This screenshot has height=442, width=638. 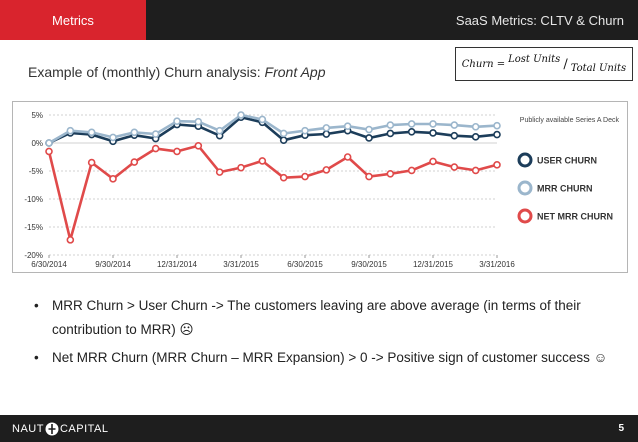 What do you see at coordinates (84, 428) in the screenshot?
I see `logo-text-right: CAPITAL` at bounding box center [84, 428].